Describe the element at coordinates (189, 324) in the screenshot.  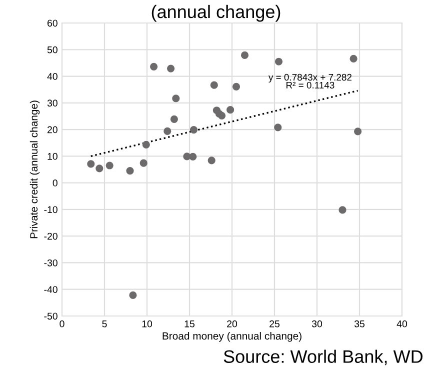
I see `x-tick-label: 15` at that location.